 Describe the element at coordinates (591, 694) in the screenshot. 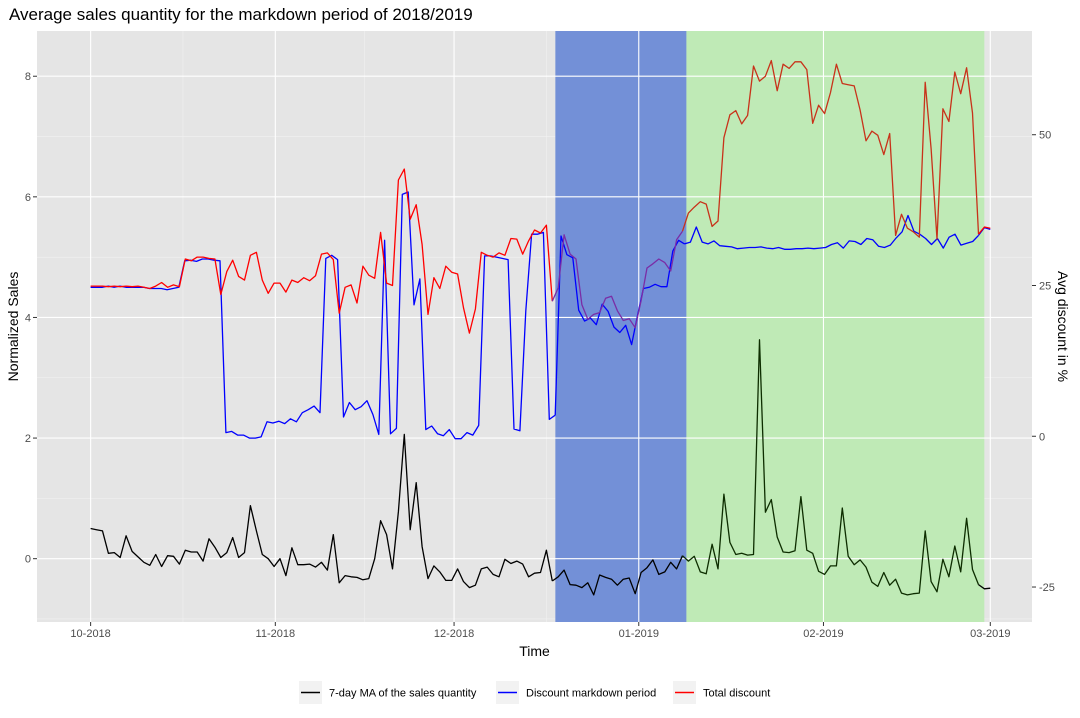

I see `legend-label: Discount markdown period` at that location.